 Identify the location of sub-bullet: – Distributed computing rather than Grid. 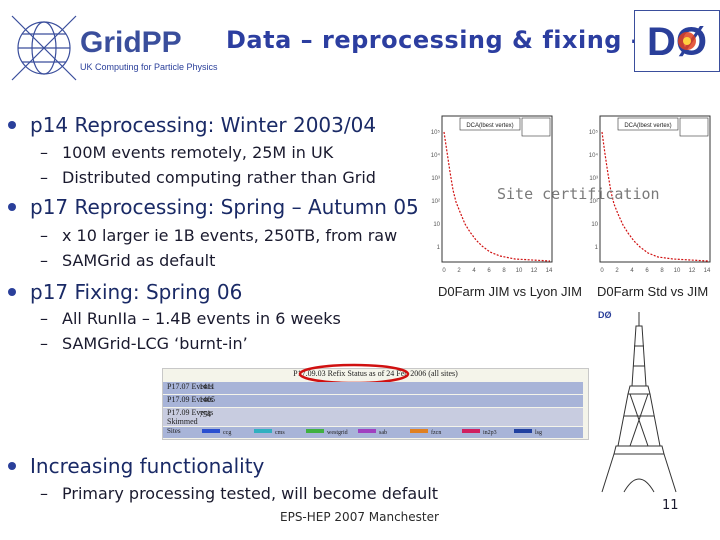
(208, 177).